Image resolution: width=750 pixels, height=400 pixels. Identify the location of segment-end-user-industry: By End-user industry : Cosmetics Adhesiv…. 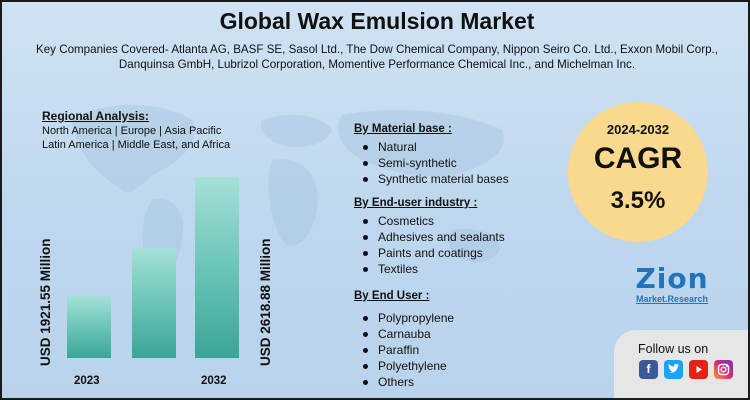
(464, 237).